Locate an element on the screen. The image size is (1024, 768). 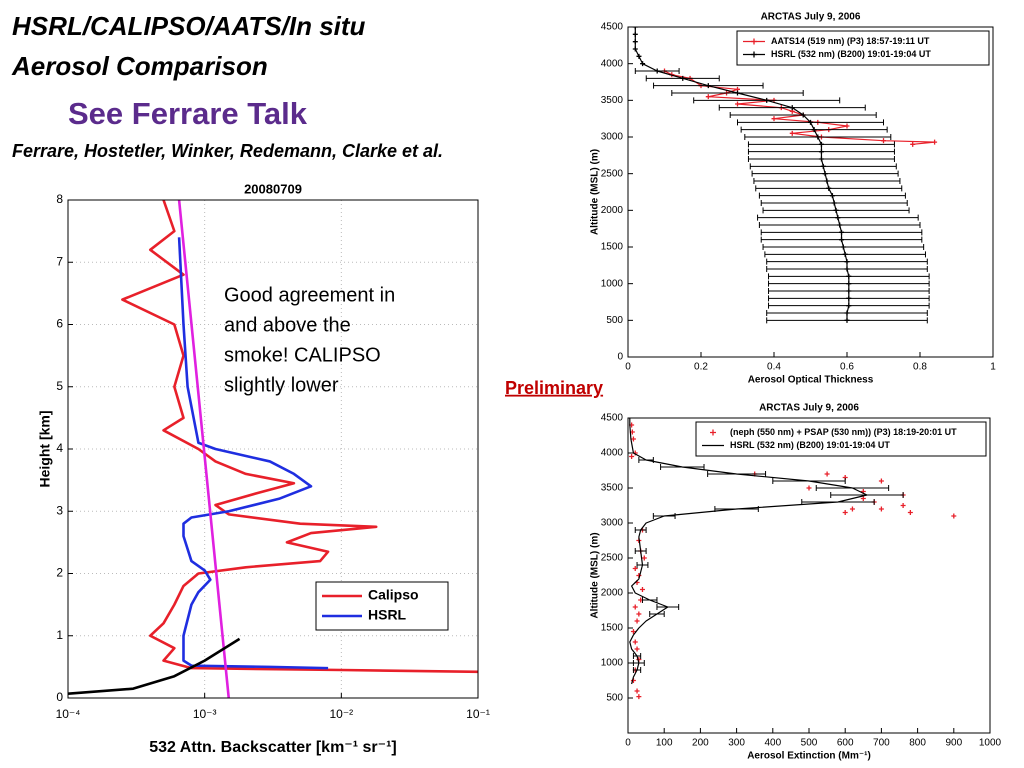
x-tick-label: 1 is located at coordinates (993, 367).